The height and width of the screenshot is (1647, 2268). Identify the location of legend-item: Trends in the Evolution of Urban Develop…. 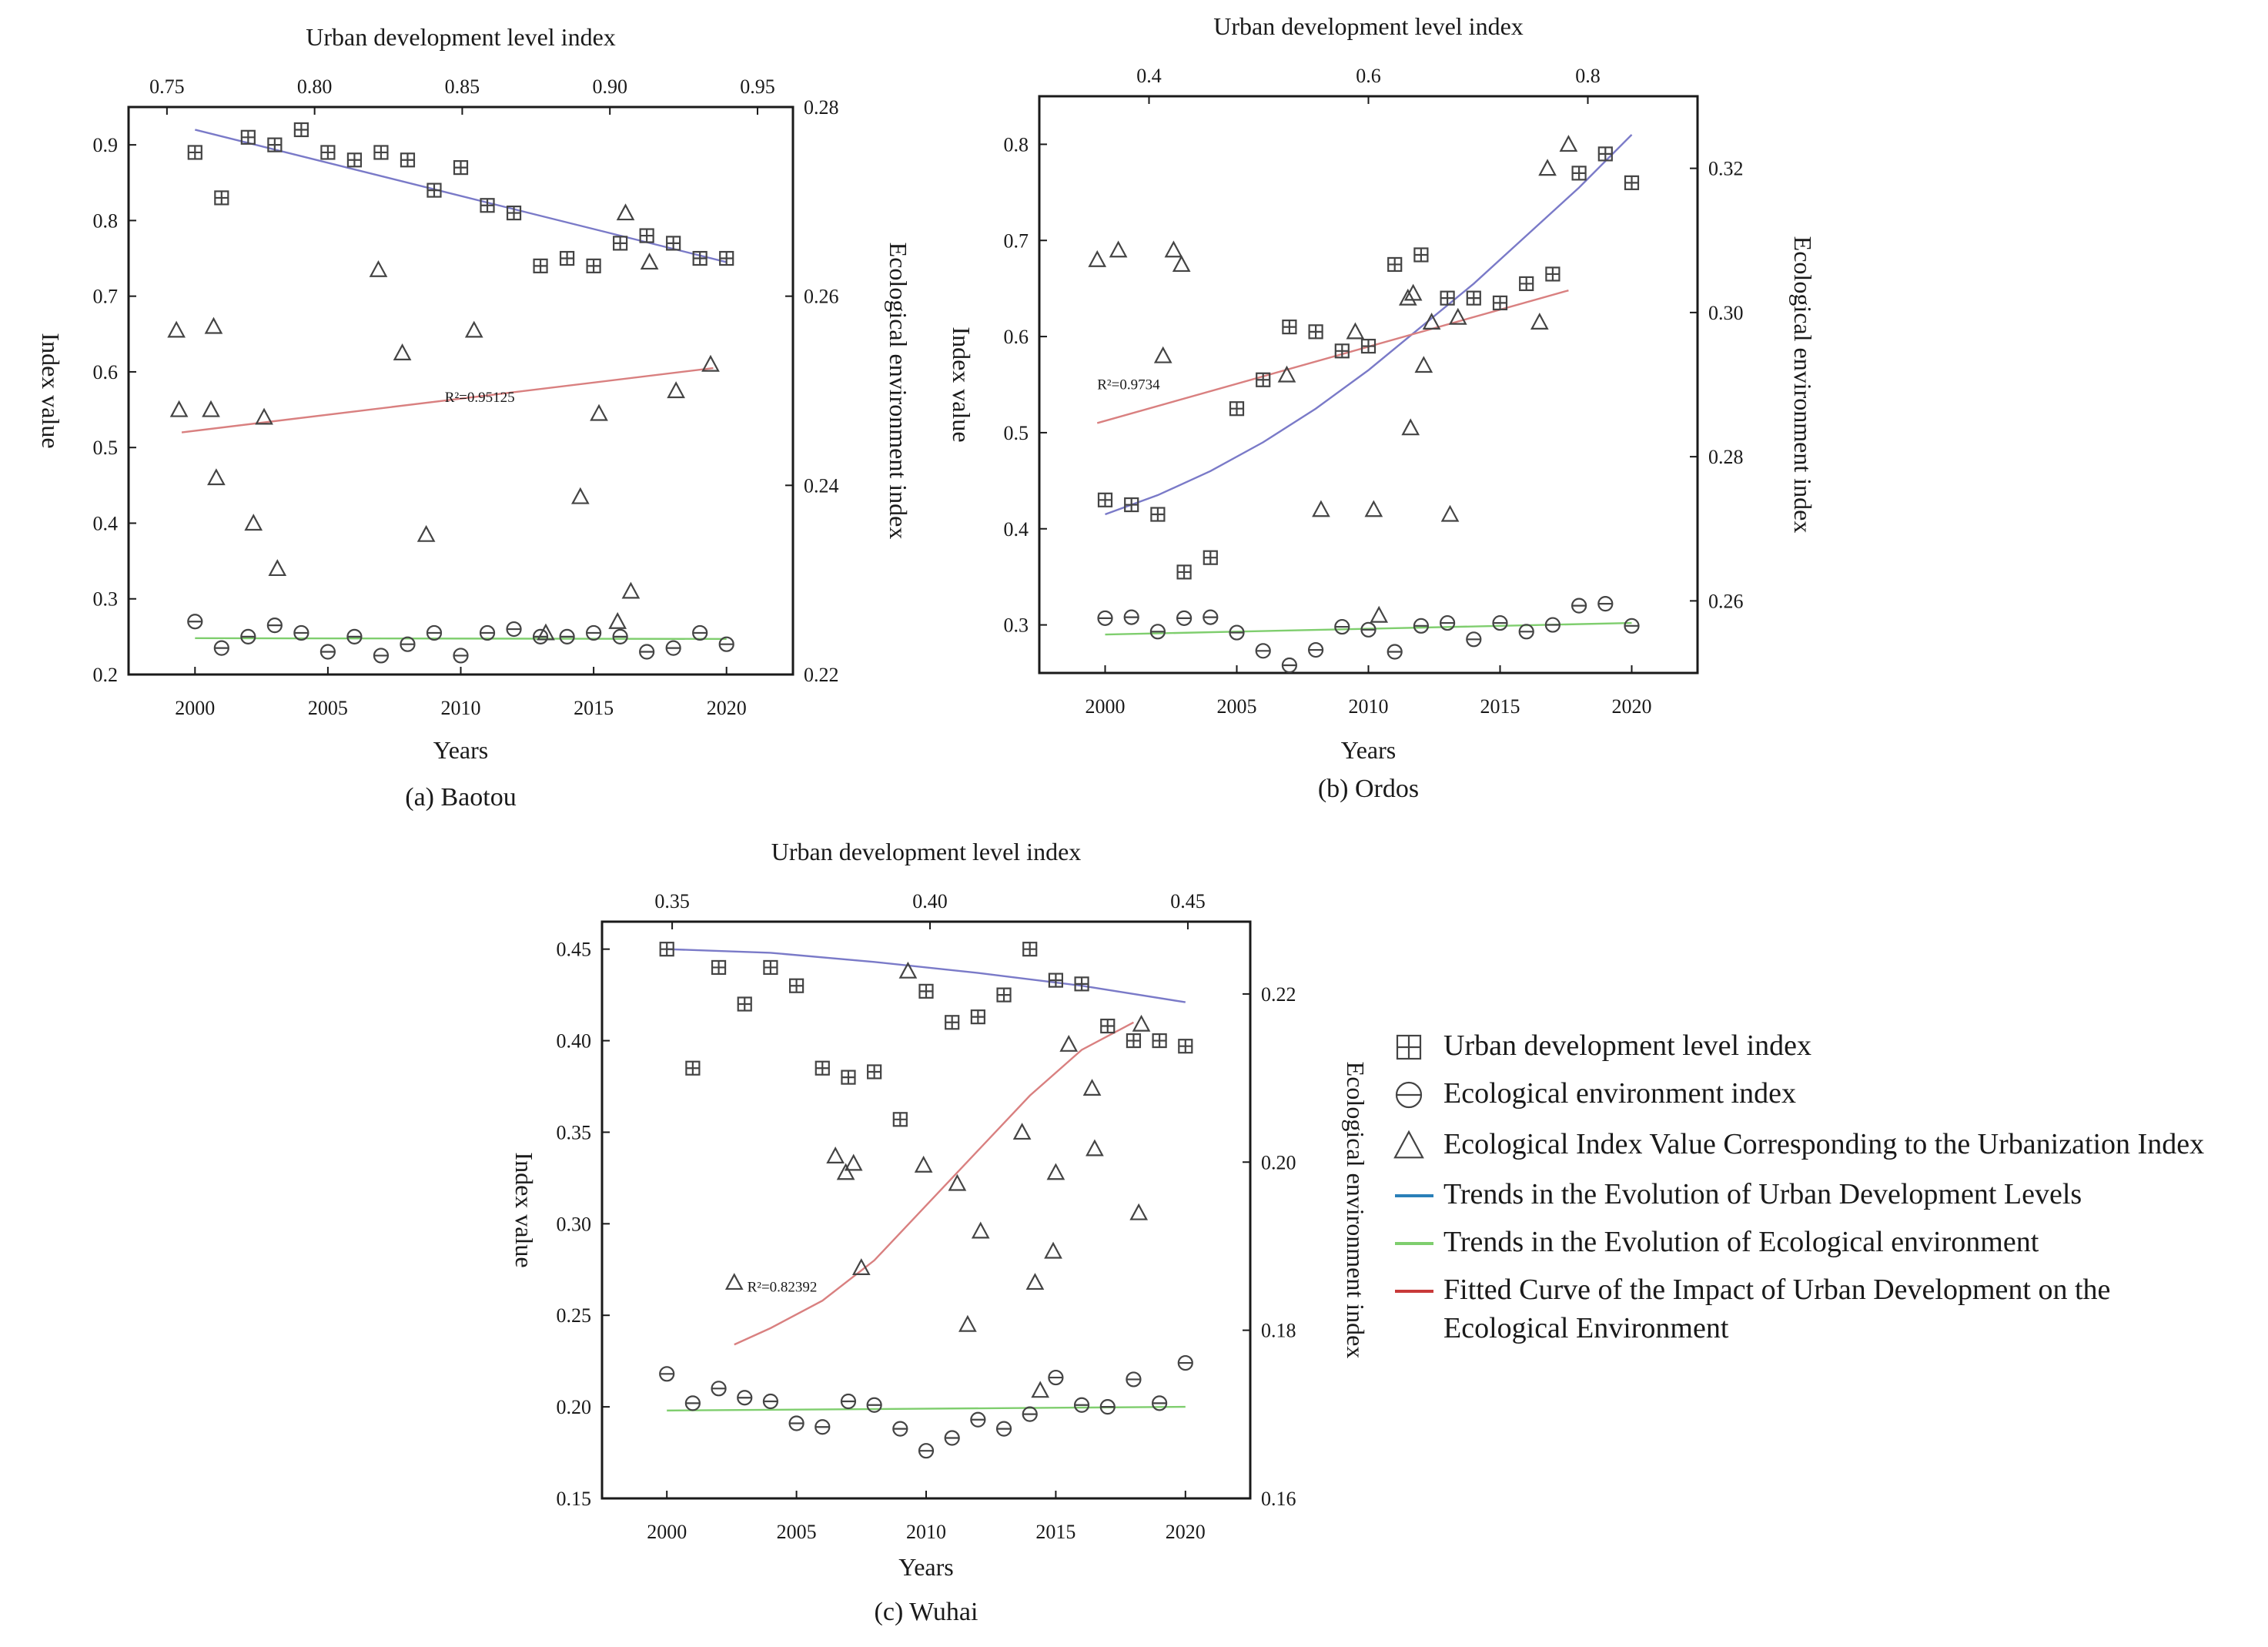
(1738, 1194).